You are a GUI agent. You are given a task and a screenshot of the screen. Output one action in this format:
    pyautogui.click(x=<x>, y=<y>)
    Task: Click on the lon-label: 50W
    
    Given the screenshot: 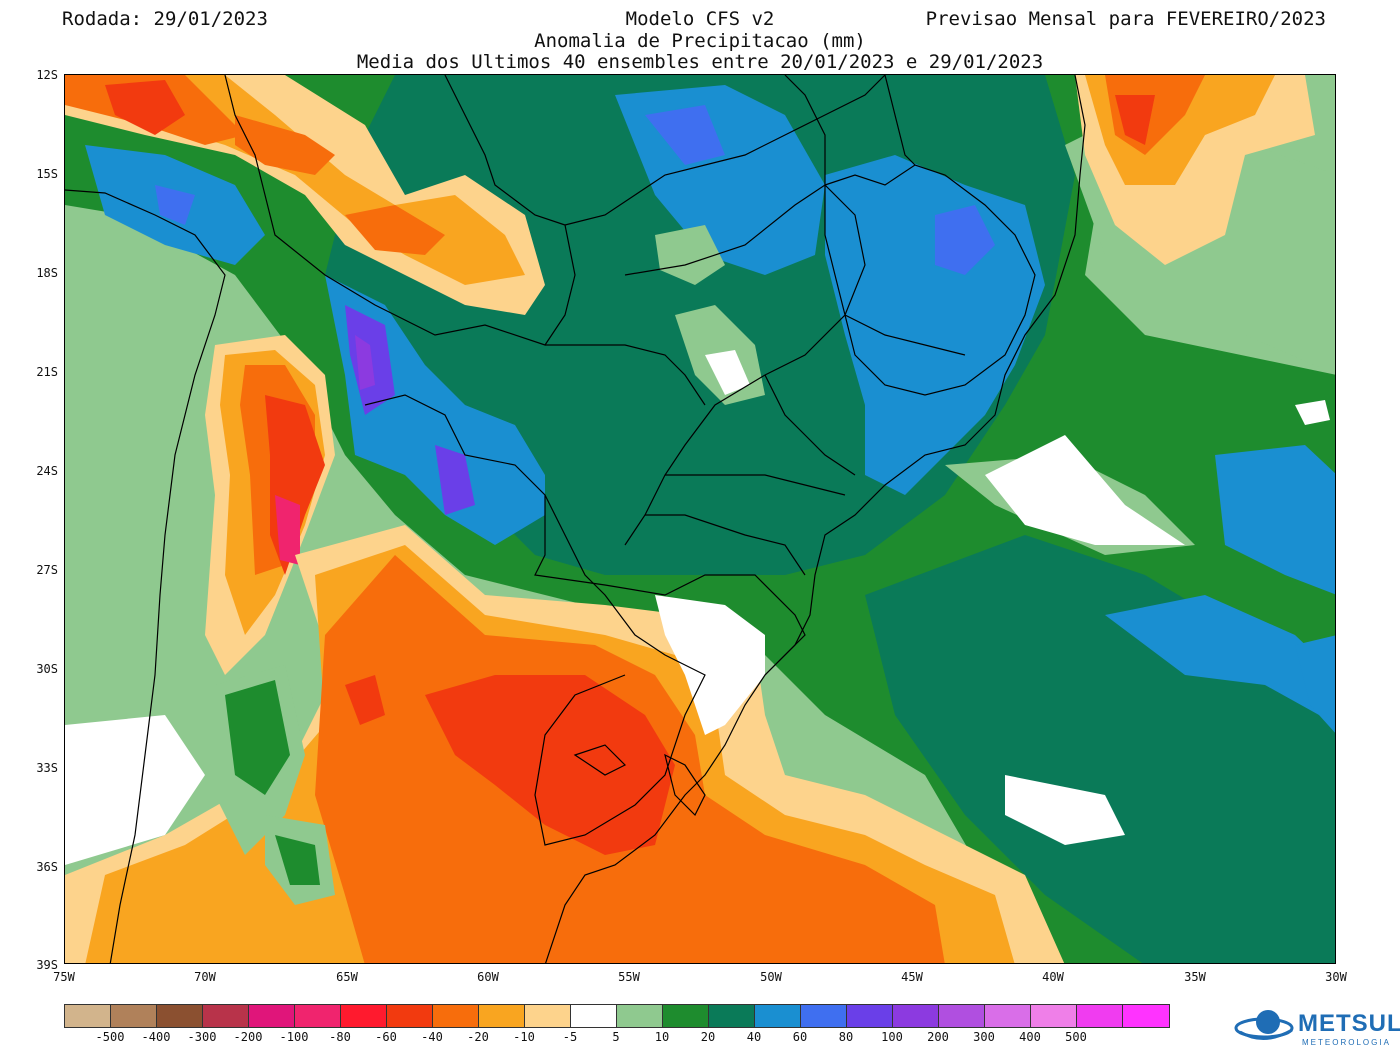 What is the action you would take?
    pyautogui.click(x=771, y=977)
    